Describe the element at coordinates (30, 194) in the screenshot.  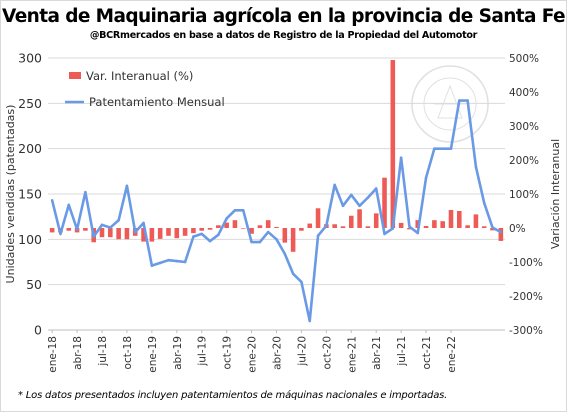
I see `y-left-tick-label: 150` at that location.